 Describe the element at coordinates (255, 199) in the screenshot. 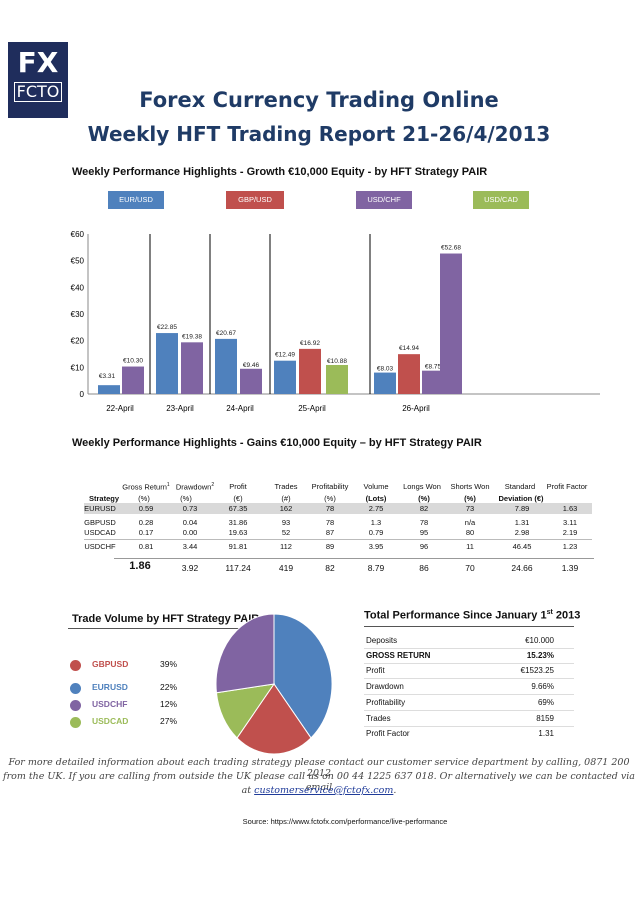

I see `legend-gbpusd-label: GBP/USD` at that location.